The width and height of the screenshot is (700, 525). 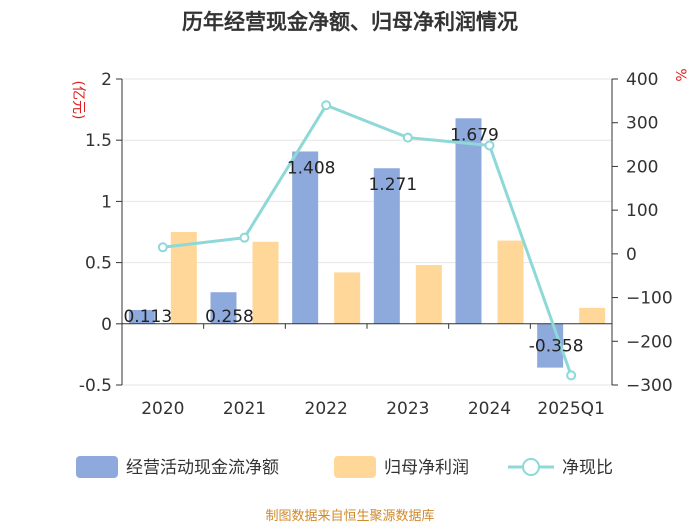 I want to click on right-tick-label: 400, so click(x=642, y=80).